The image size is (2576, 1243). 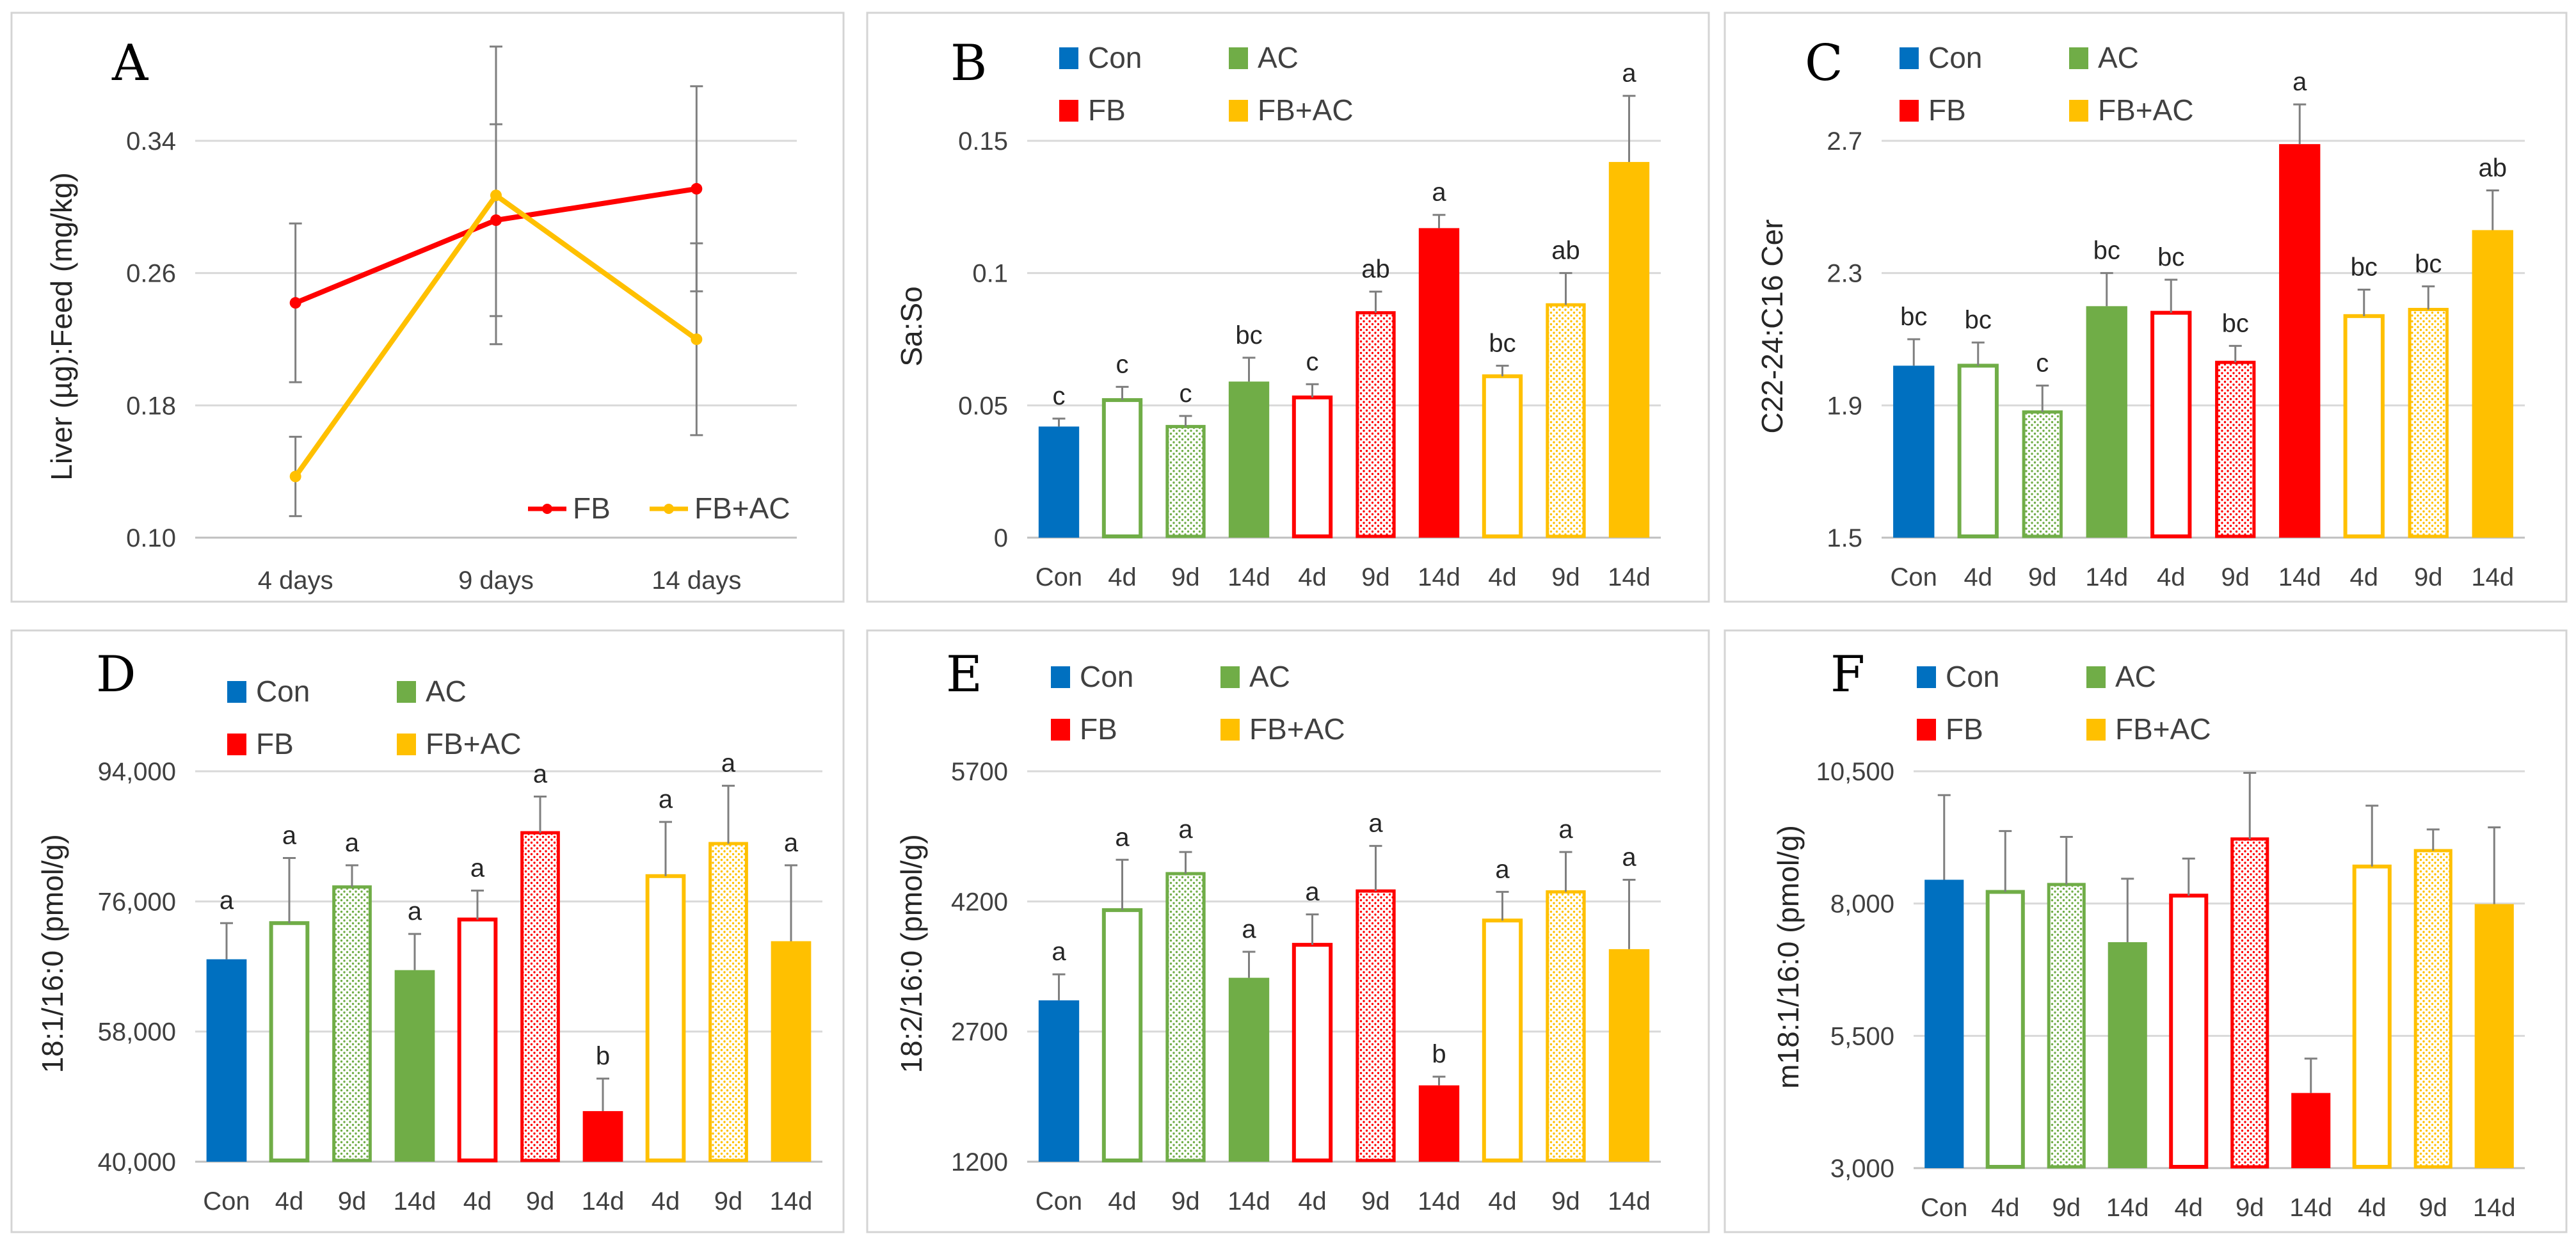 I want to click on legend-marker, so click(x=547, y=509).